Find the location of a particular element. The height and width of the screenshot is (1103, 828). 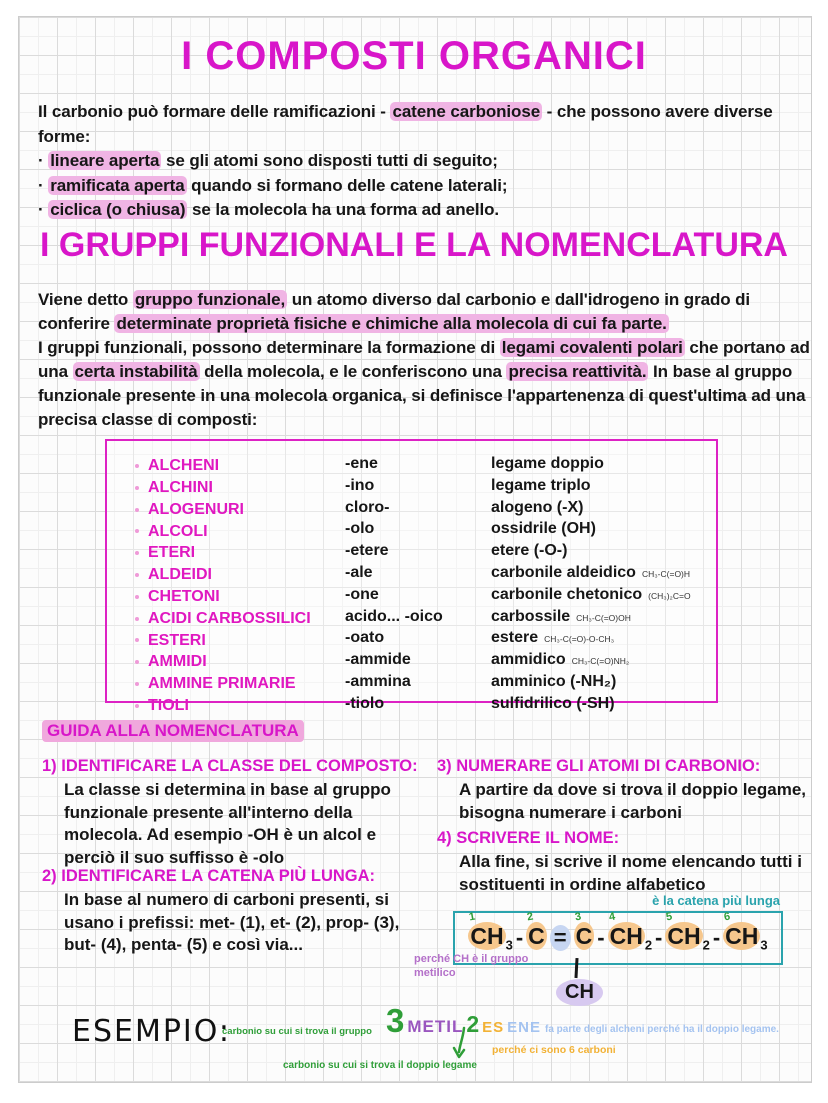

funz-text: Viene detto is located at coordinates (85, 299).